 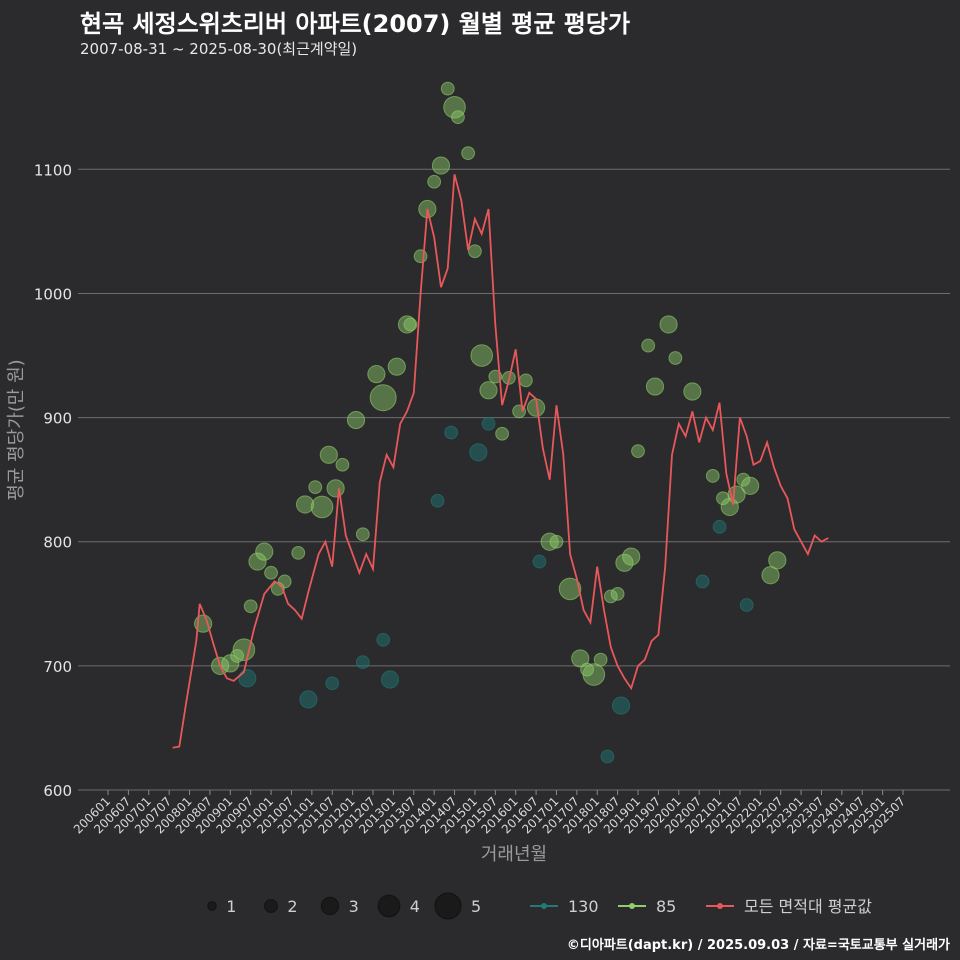 What do you see at coordinates (57, 543) in the screenshot?
I see `y-tick-label: 800` at bounding box center [57, 543].